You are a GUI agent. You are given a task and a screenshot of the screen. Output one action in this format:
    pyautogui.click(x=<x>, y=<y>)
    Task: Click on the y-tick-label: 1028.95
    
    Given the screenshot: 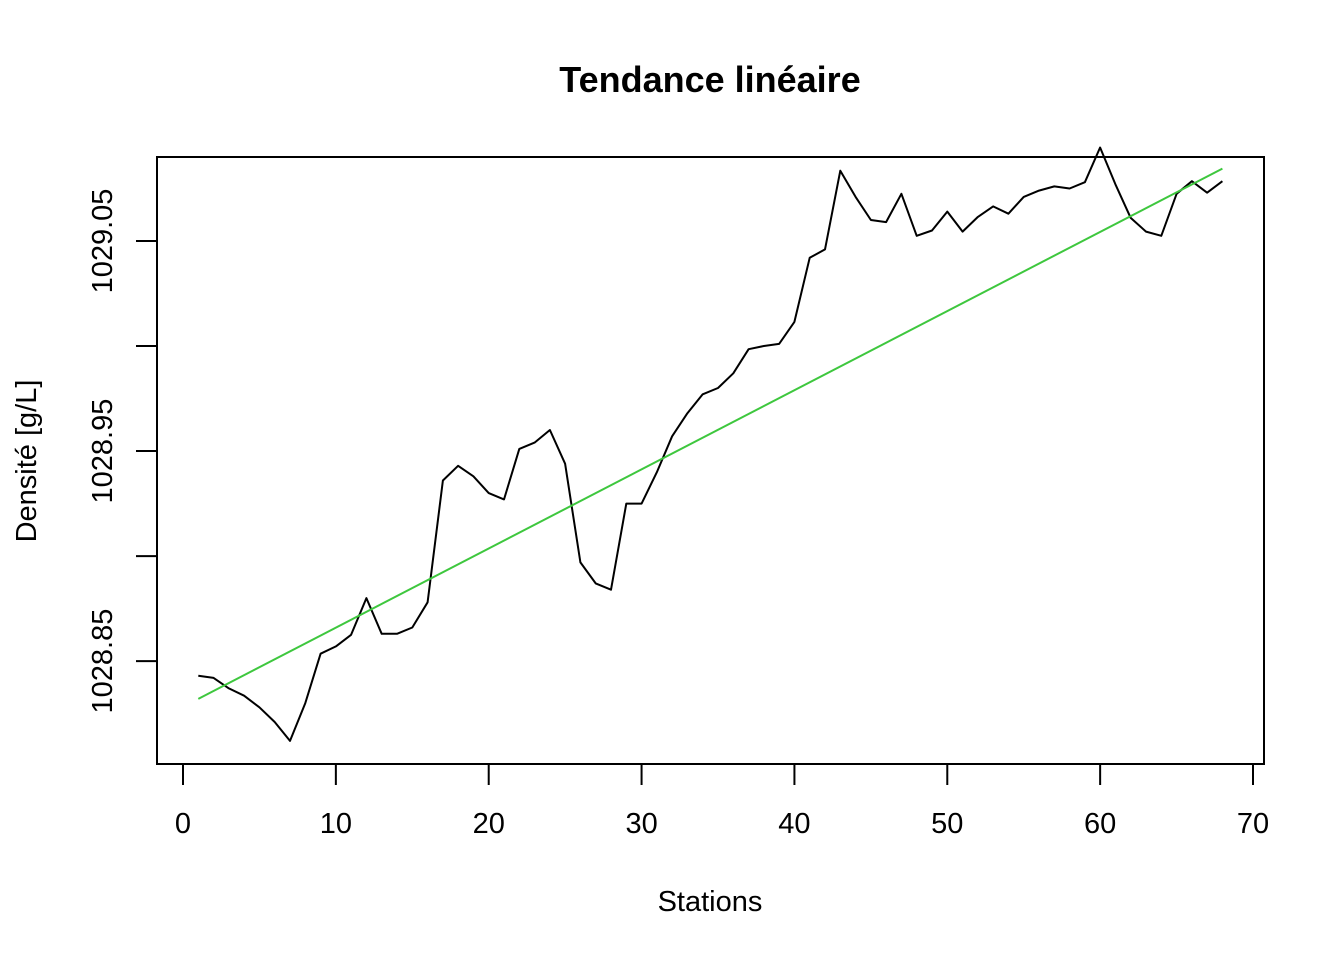 What is the action you would take?
    pyautogui.click(x=103, y=451)
    